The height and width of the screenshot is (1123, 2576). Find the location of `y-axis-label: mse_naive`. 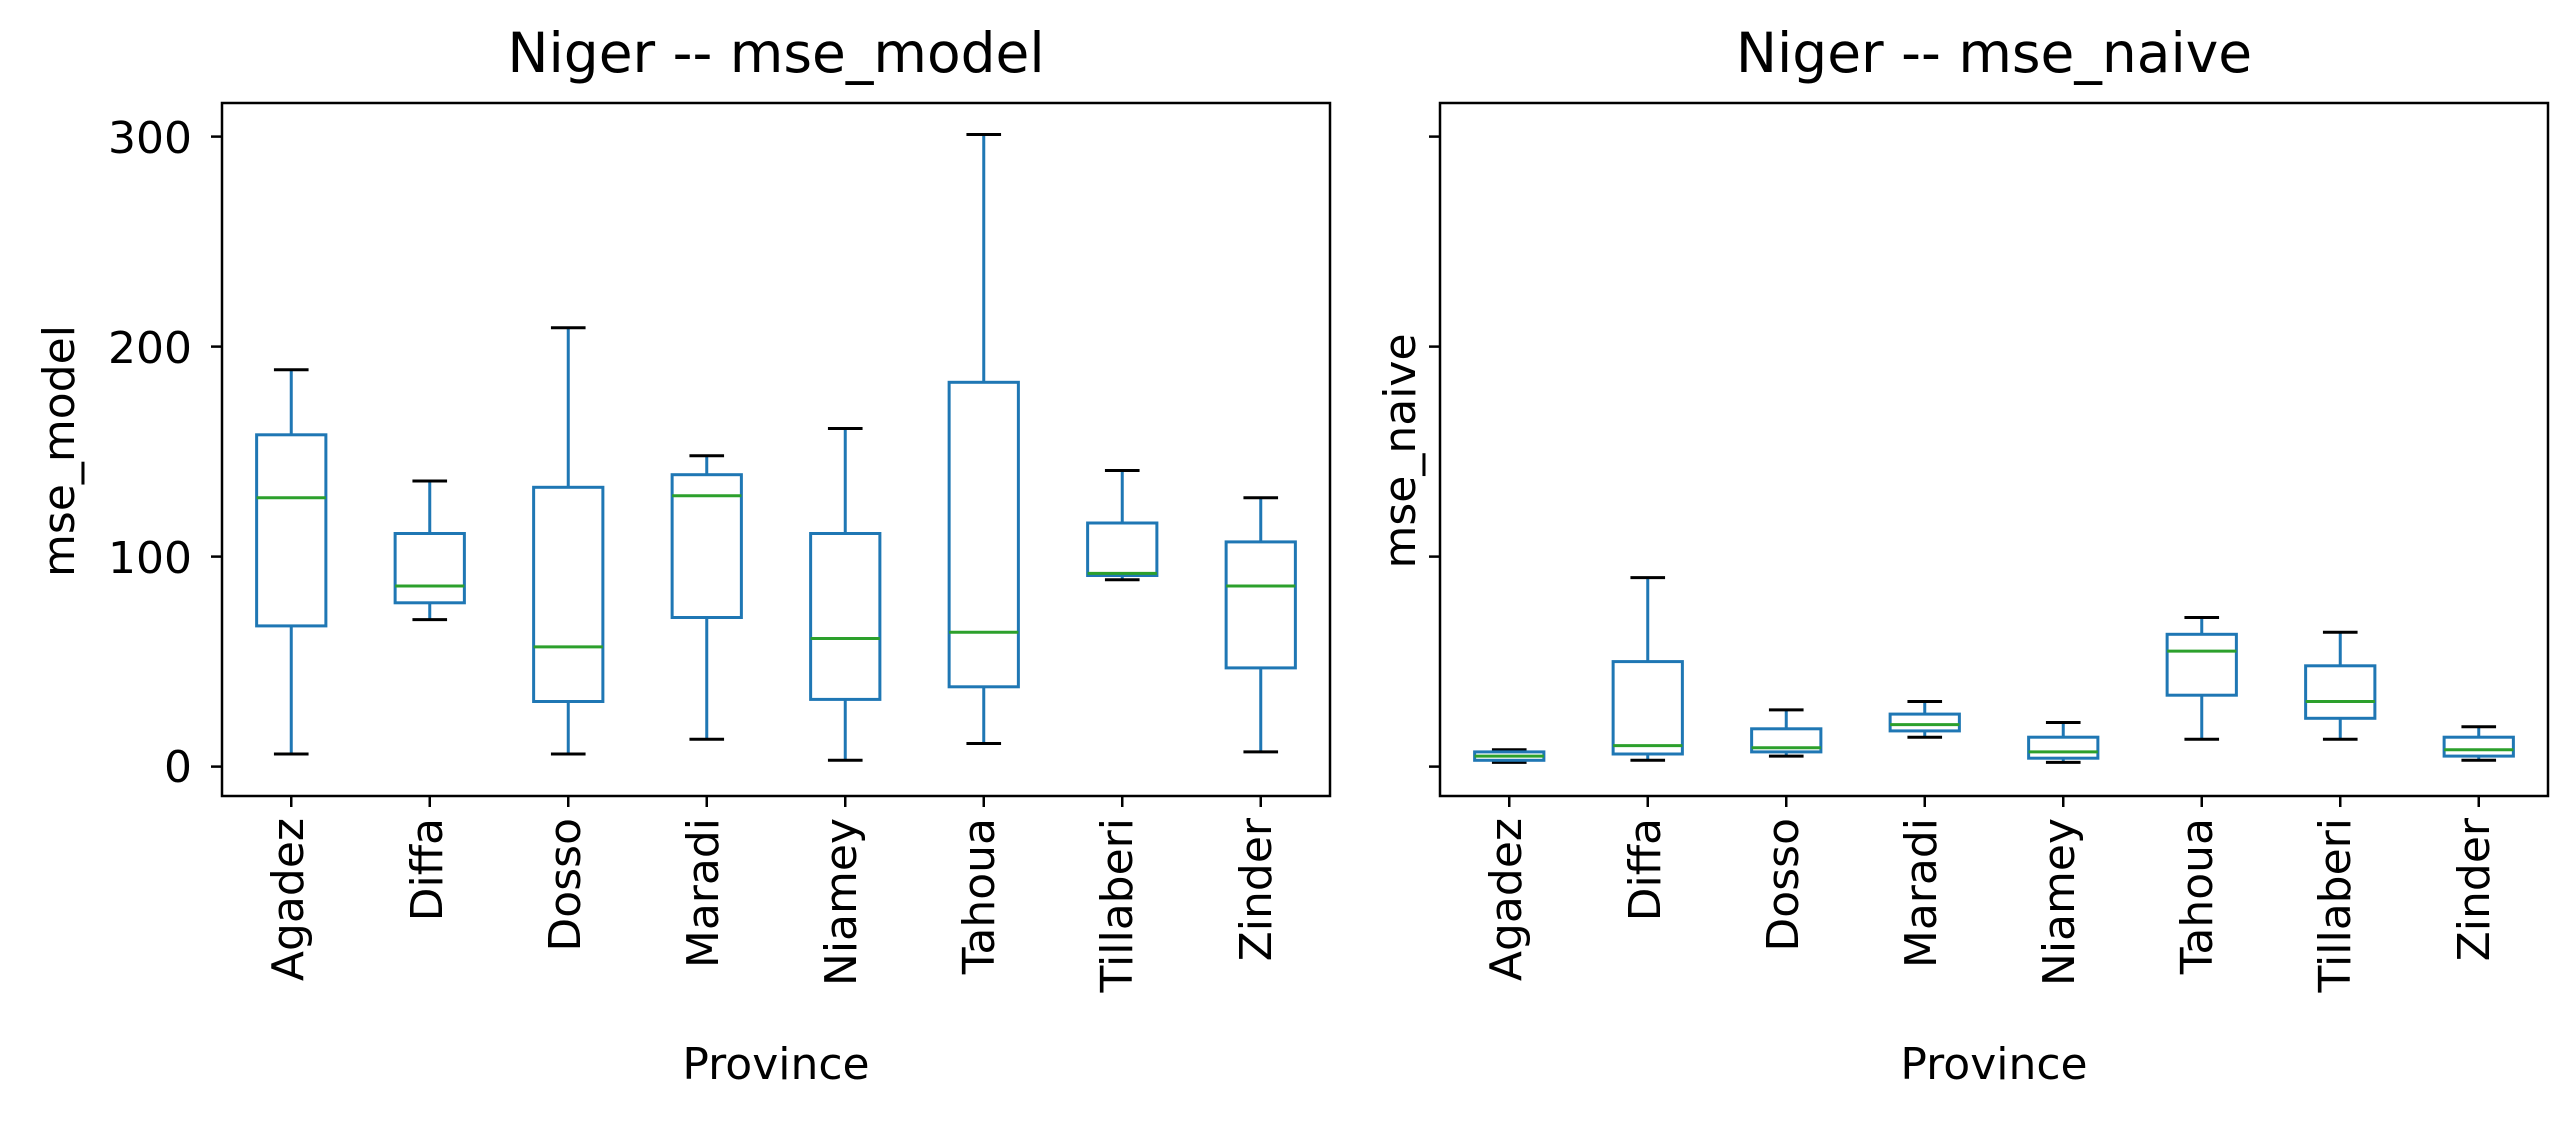

y-axis-label: mse_naive is located at coordinates (1400, 450).